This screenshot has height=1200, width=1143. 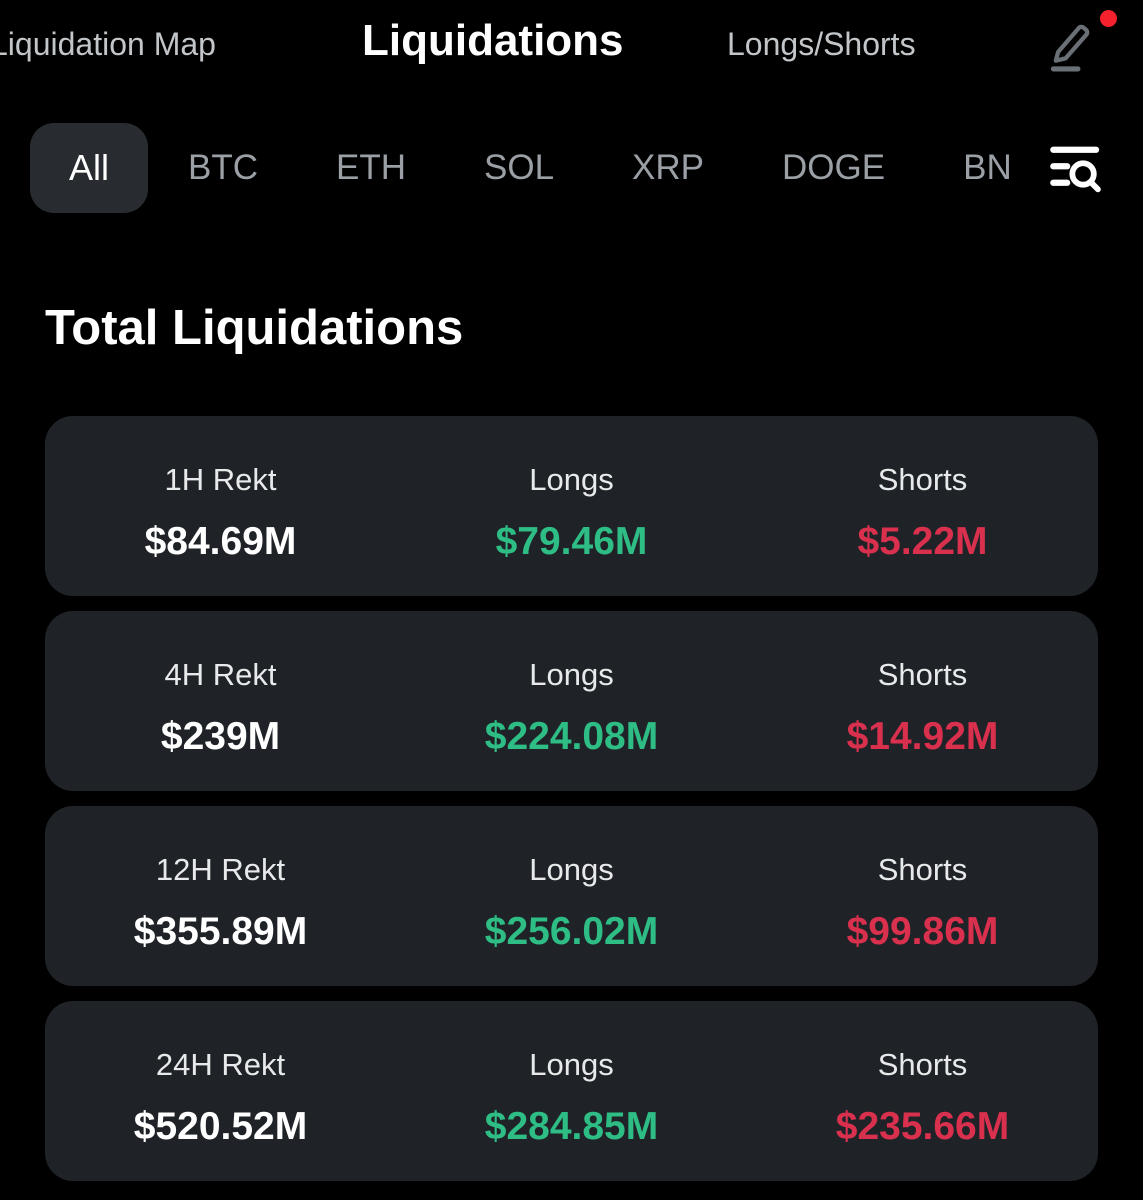 What do you see at coordinates (571, 541) in the screenshot?
I see `longs-value: $79.46M` at bounding box center [571, 541].